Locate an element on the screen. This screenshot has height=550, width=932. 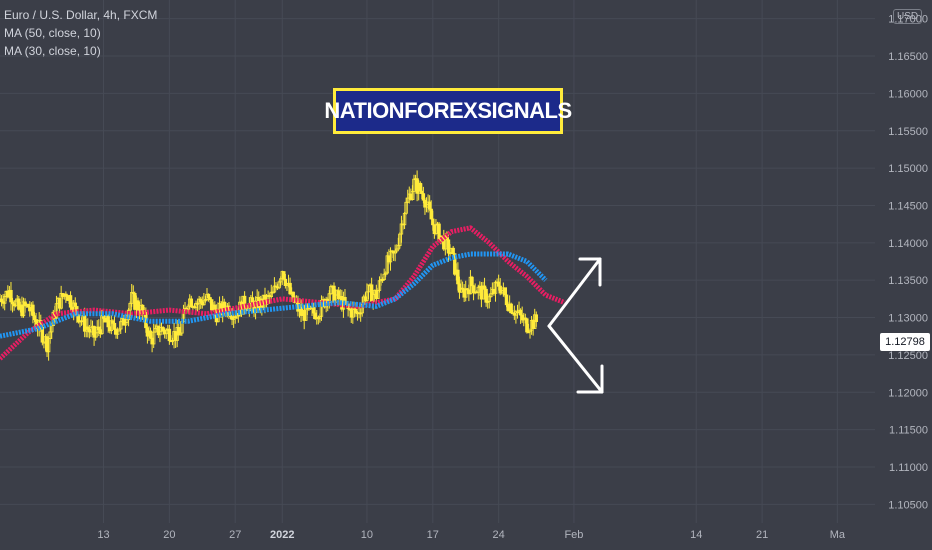
y-tick-label: 1.16500 is located at coordinates (908, 57).